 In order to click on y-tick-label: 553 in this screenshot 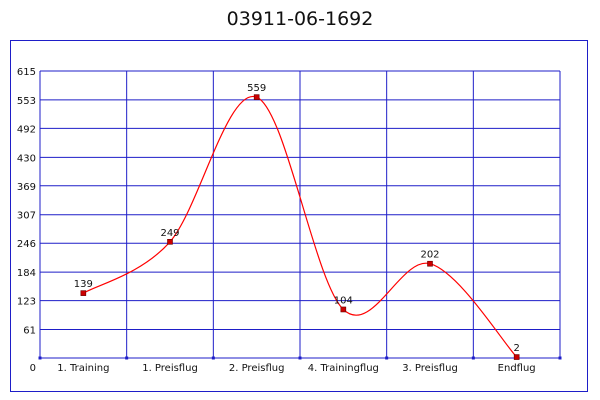, I will do `click(26, 101)`.